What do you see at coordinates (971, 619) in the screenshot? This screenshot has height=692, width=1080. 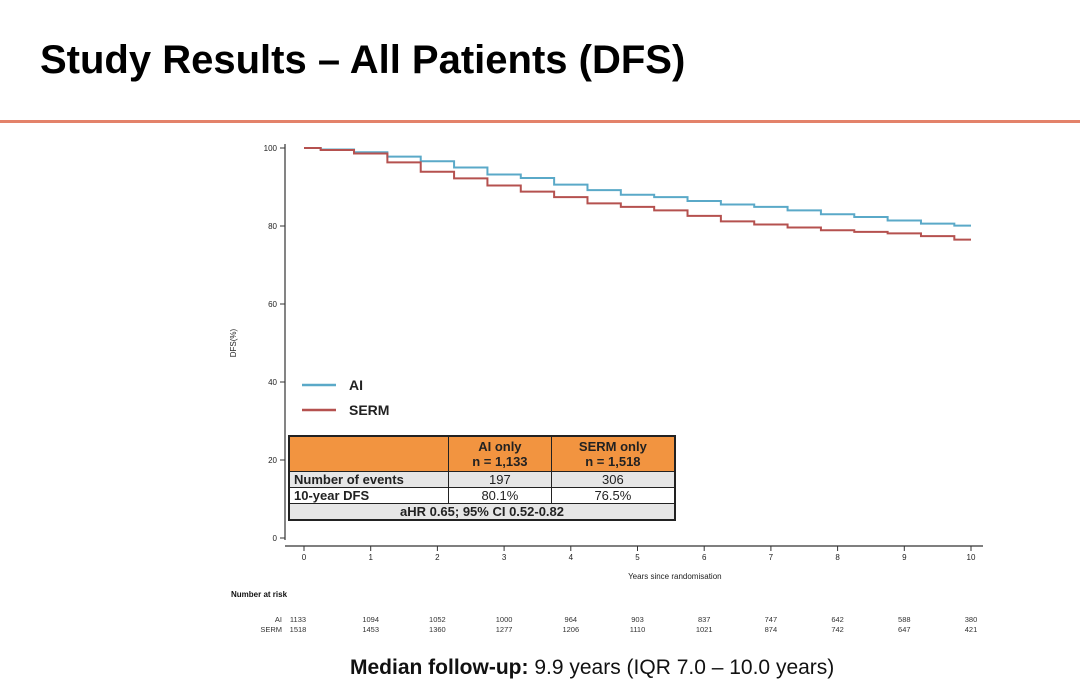 I see `risk-value: 380` at bounding box center [971, 619].